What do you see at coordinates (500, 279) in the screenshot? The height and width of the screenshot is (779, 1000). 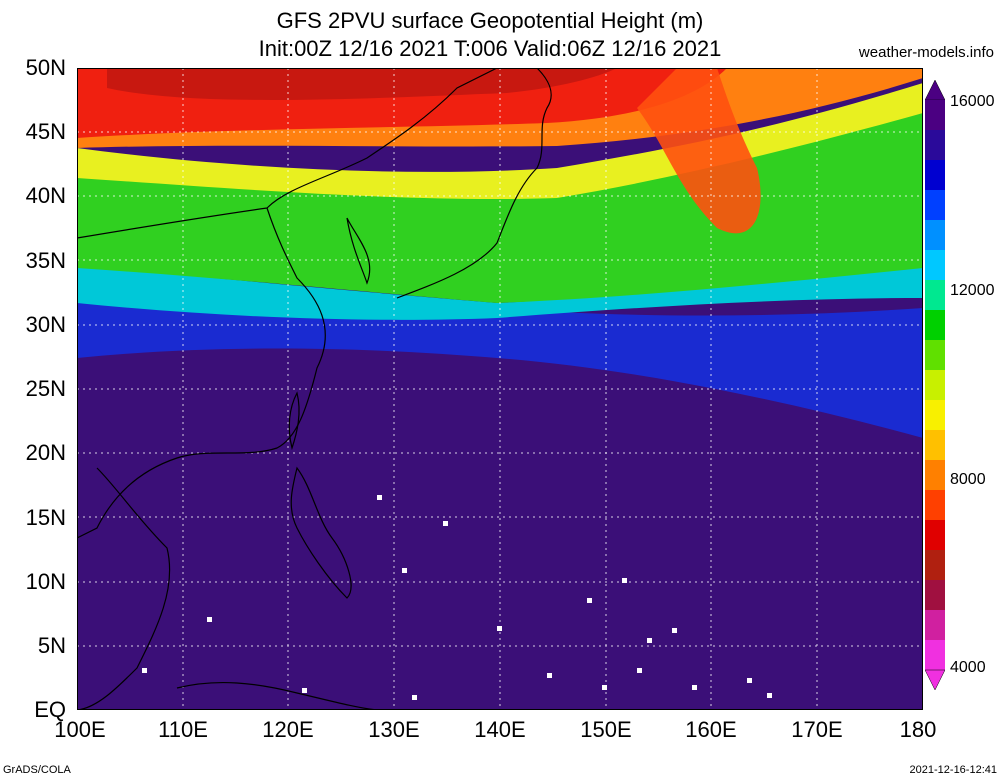 I see `cyan-band` at bounding box center [500, 279].